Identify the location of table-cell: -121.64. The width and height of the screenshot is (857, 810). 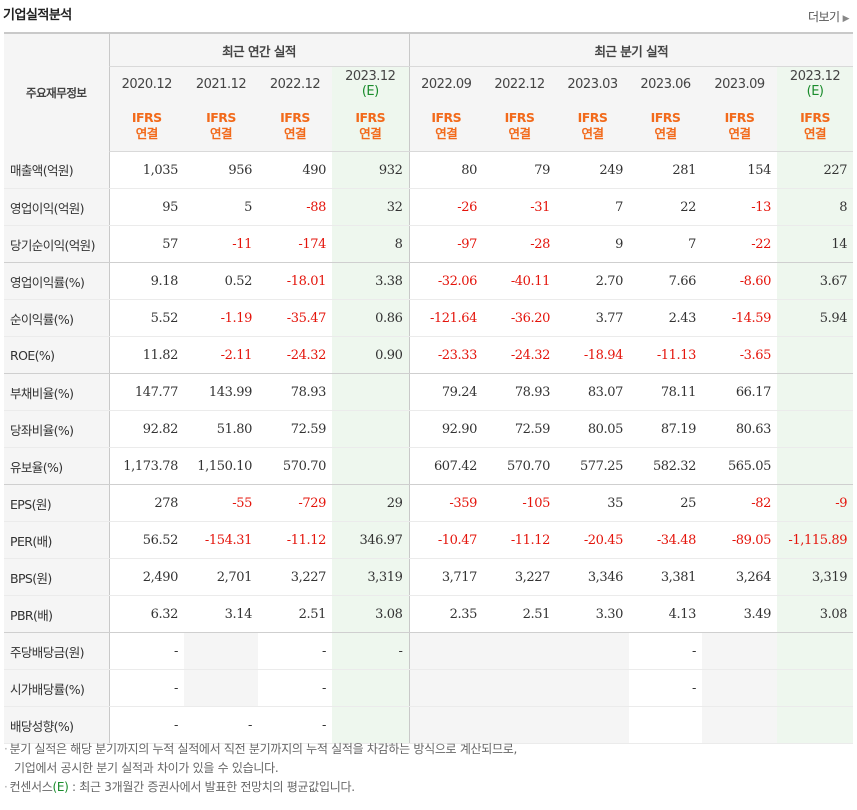
(446, 318).